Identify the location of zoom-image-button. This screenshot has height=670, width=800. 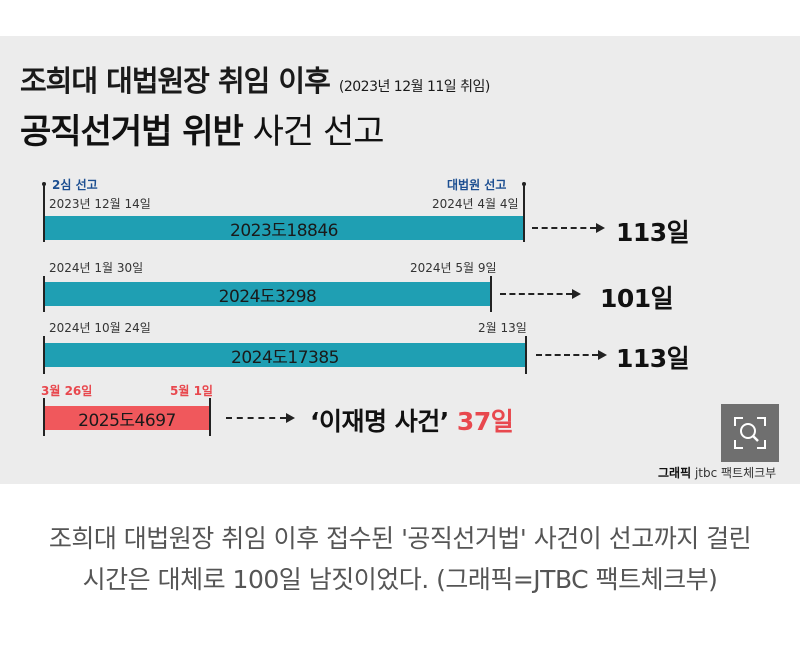
(750, 433).